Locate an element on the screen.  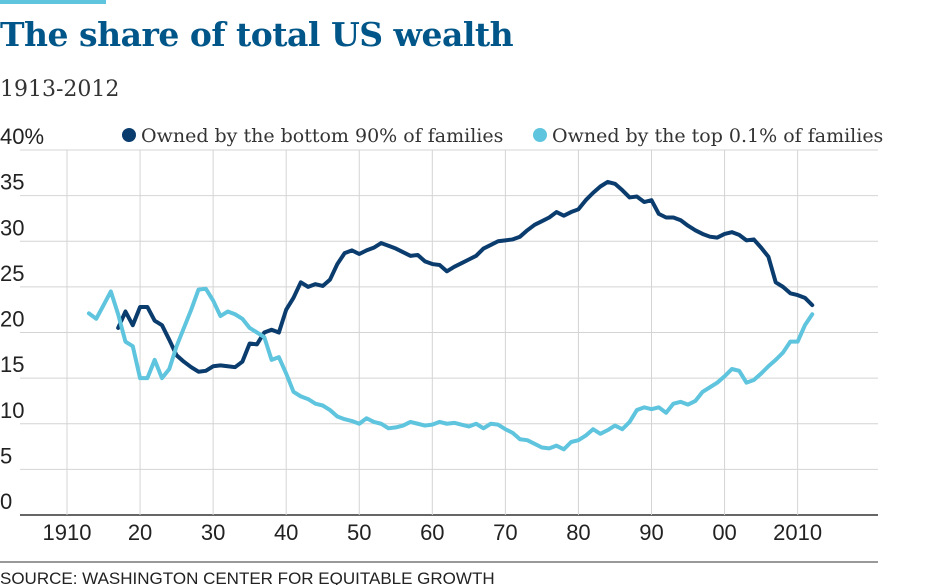
y-tick-label: 35 is located at coordinates (12, 182).